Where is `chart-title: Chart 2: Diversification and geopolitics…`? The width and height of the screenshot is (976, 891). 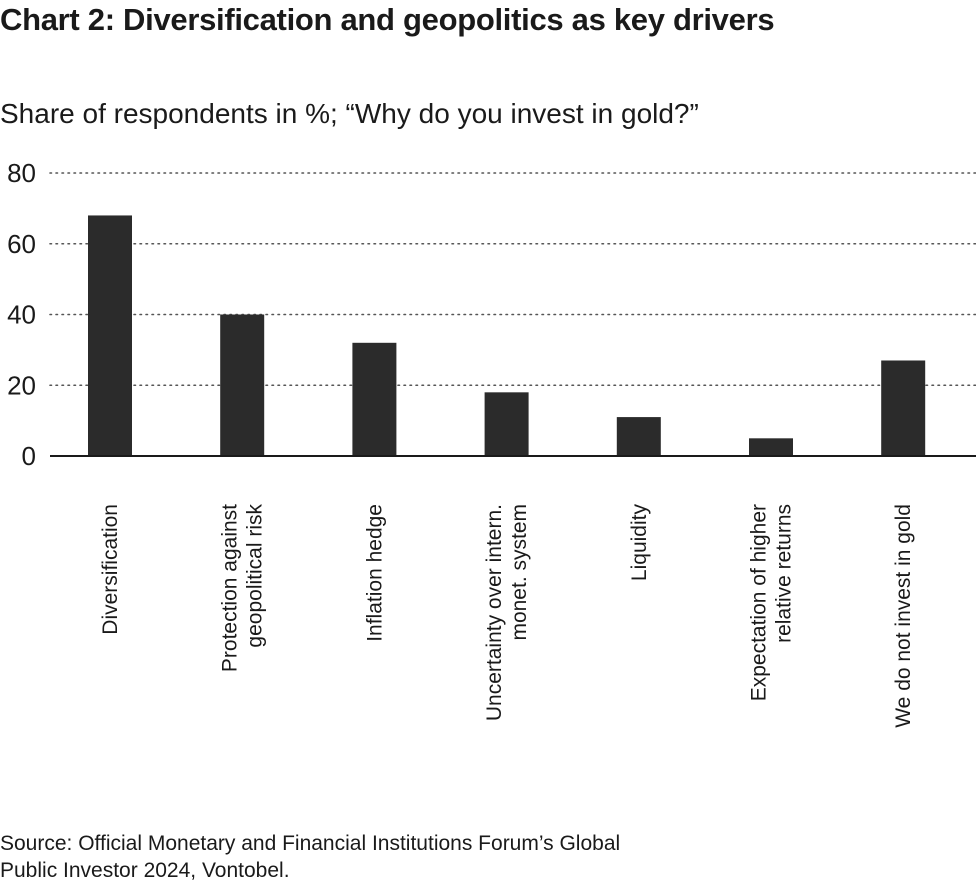
chart-title: Chart 2: Diversification and geopolitics… is located at coordinates (387, 19).